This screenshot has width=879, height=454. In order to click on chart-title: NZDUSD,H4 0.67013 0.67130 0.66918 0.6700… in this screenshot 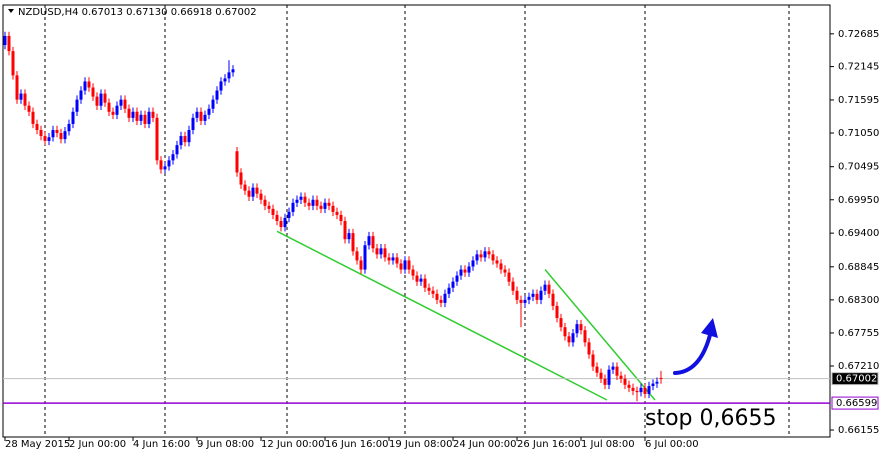, I will do `click(137, 12)`.